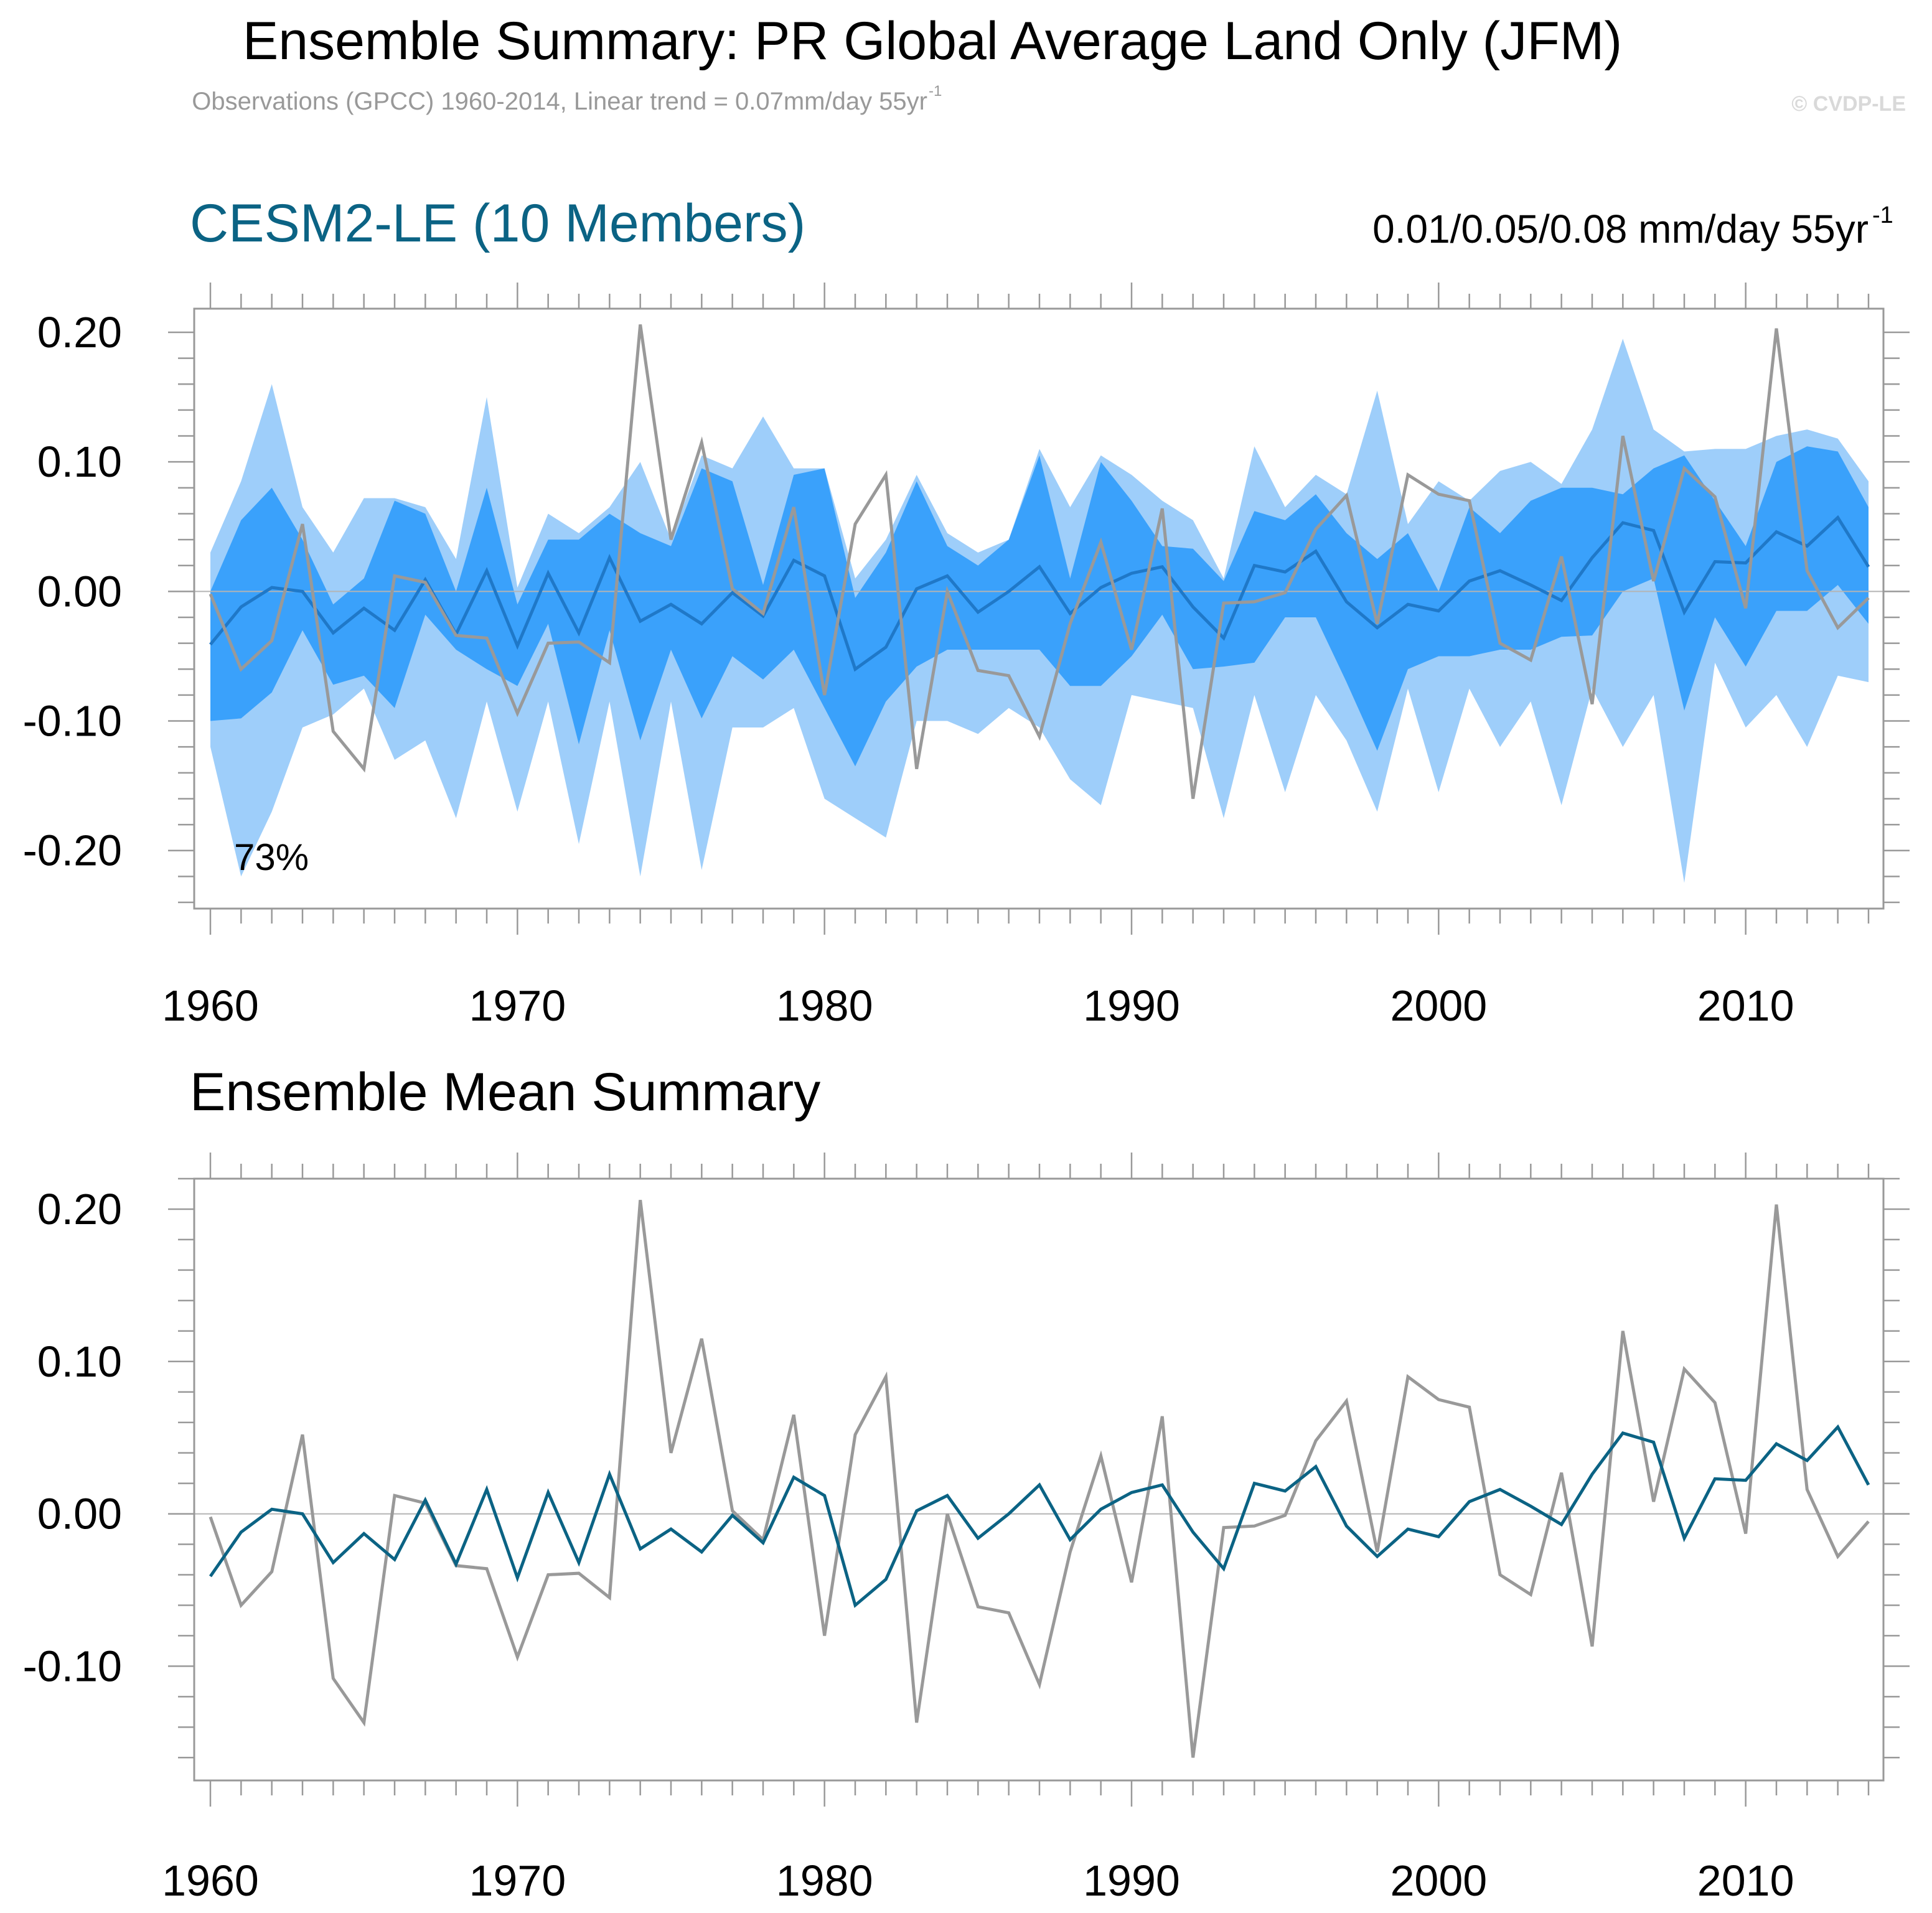 The height and width of the screenshot is (1913, 1932). Describe the element at coordinates (1848, 104) in the screenshot. I see `copyright-watermark: © CVDP-LE` at that location.